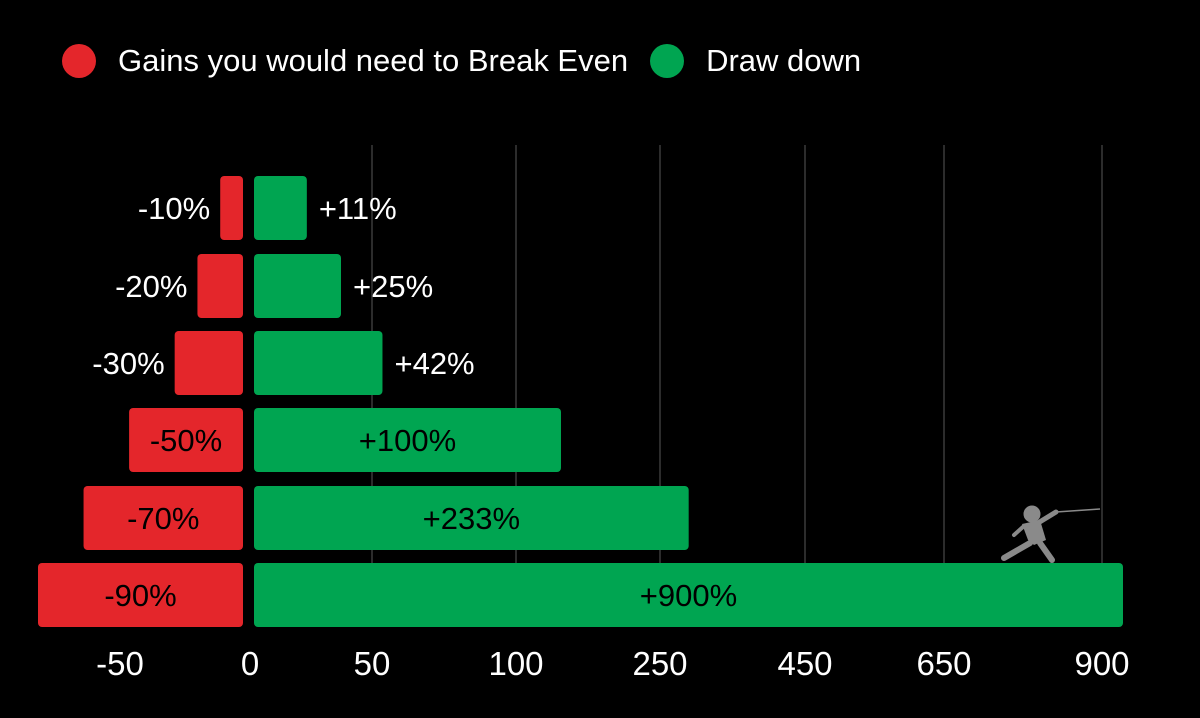 Image resolution: width=1200 pixels, height=718 pixels. Describe the element at coordinates (1101, 663) in the screenshot. I see `x-tick-label: 900` at that location.